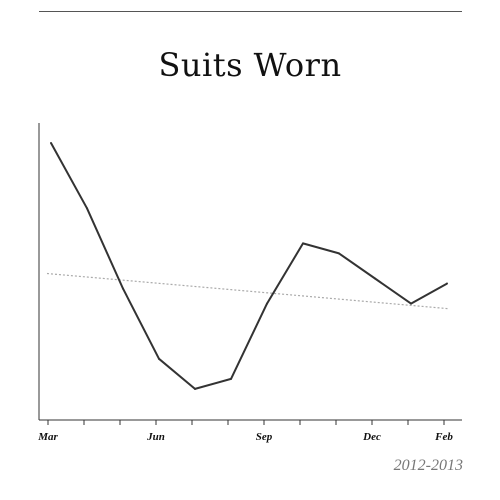 This screenshot has width=500, height=500. I want to click on trend-line, so click(247, 291).